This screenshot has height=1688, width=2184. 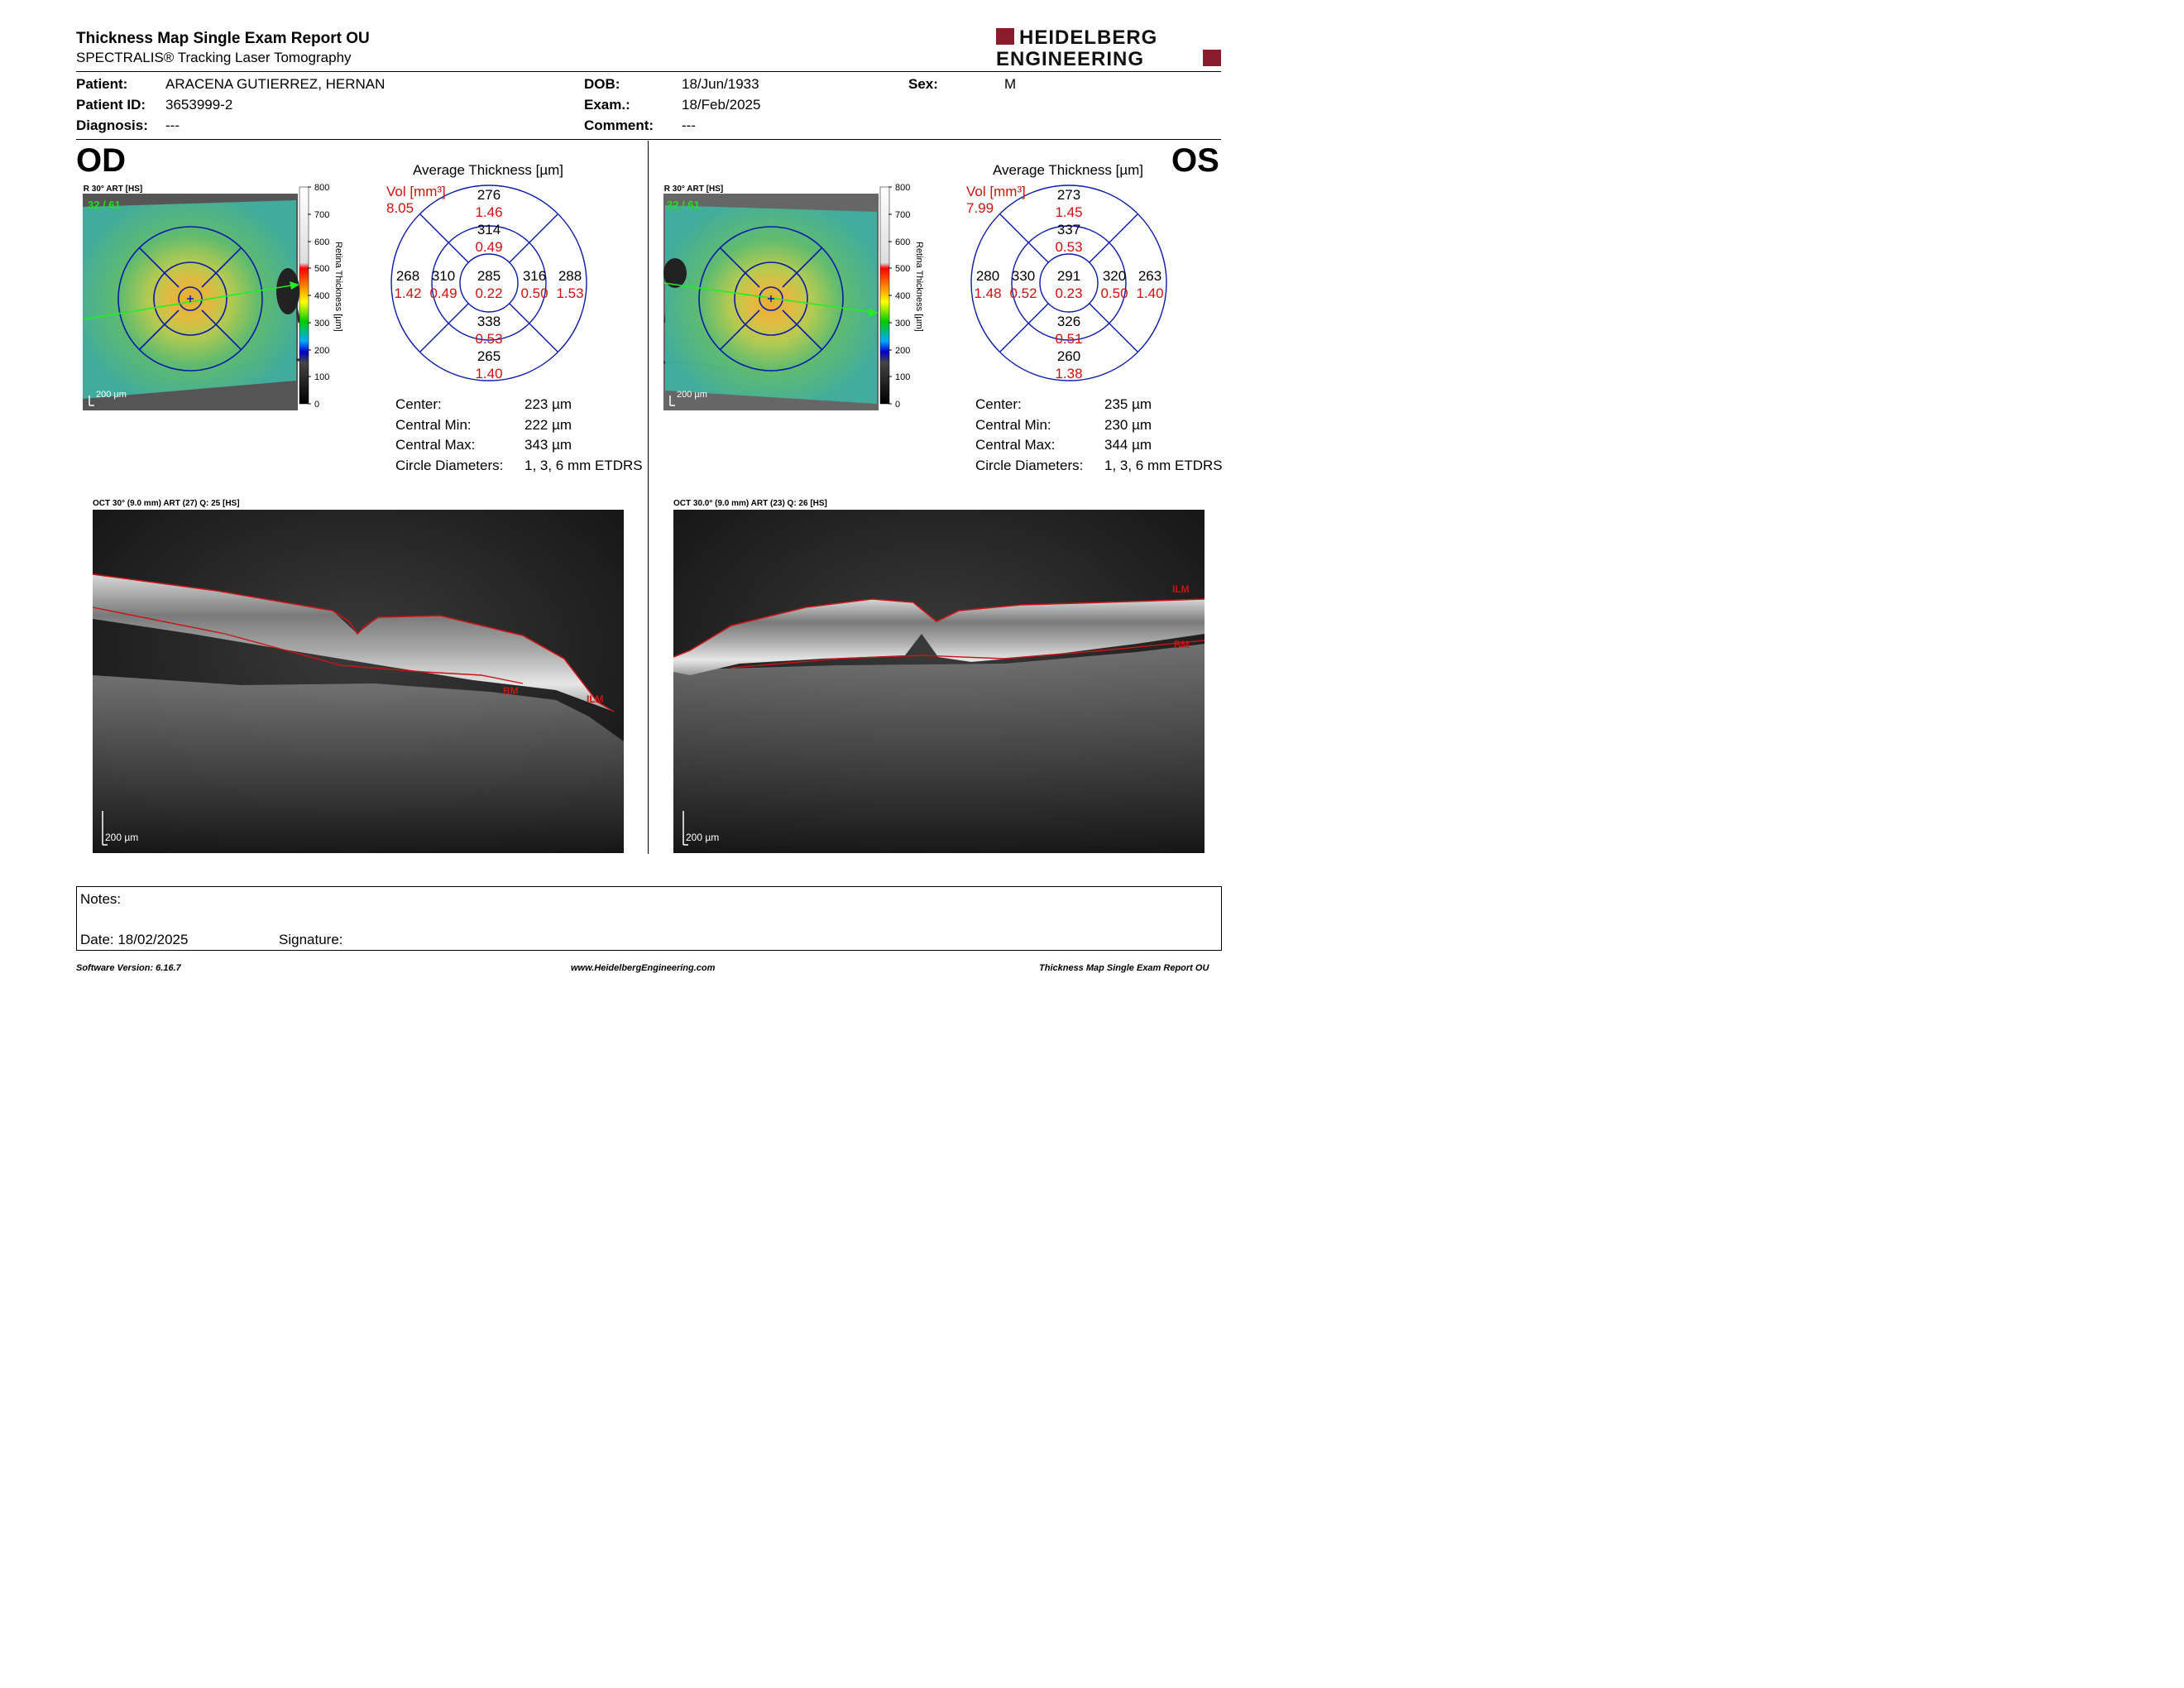 I want to click on od-oct-scale: 200 µm, so click(x=121, y=837).